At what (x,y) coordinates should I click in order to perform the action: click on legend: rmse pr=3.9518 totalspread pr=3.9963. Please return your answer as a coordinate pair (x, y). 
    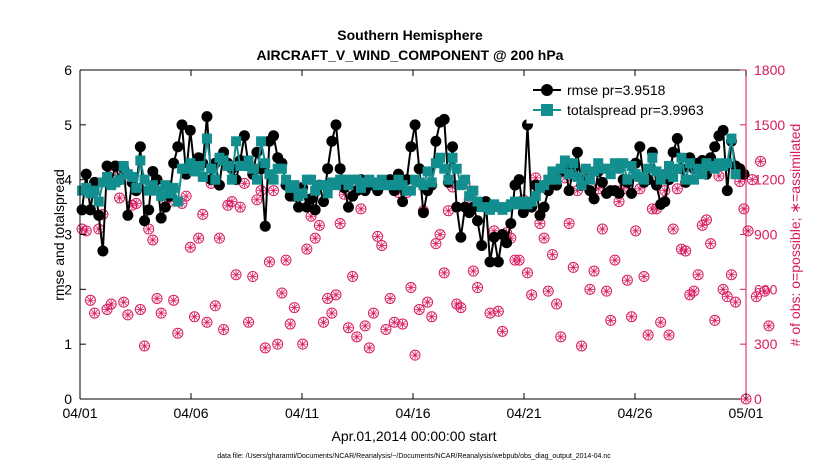
    Looking at the image, I should click on (632, 100).